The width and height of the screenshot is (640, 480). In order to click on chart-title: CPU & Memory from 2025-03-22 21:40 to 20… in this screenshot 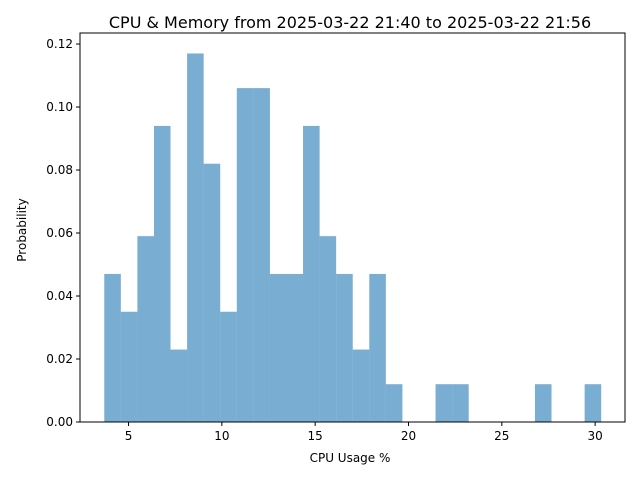, I will do `click(350, 22)`.